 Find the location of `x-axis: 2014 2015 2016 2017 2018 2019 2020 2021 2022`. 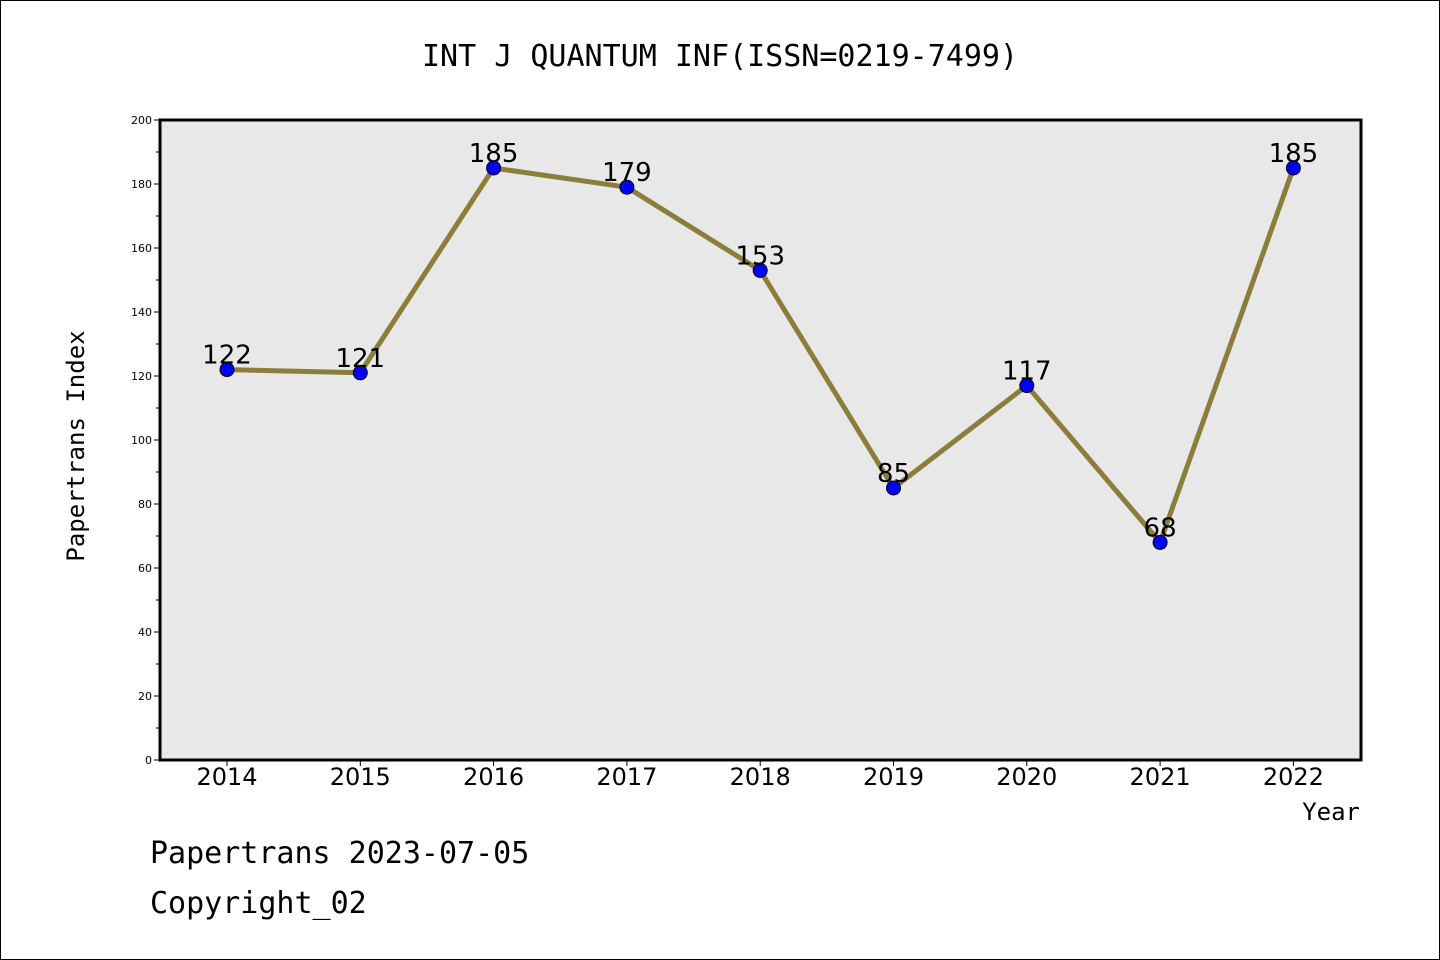

x-axis: 2014 2015 2016 2017 2018 2019 2020 2021 2022 is located at coordinates (760, 775).